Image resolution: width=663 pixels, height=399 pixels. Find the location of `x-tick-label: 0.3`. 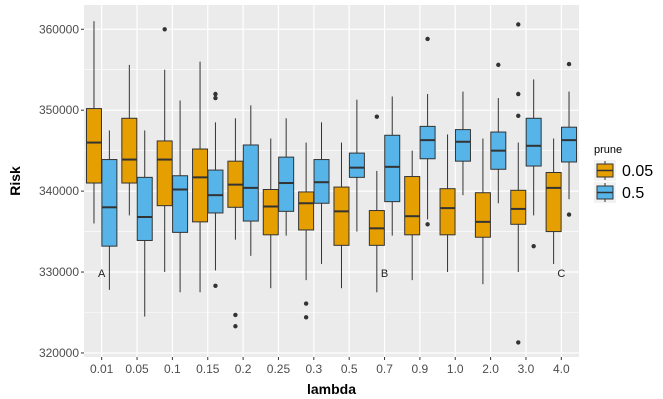

x-tick-label: 0.3 is located at coordinates (313, 369).